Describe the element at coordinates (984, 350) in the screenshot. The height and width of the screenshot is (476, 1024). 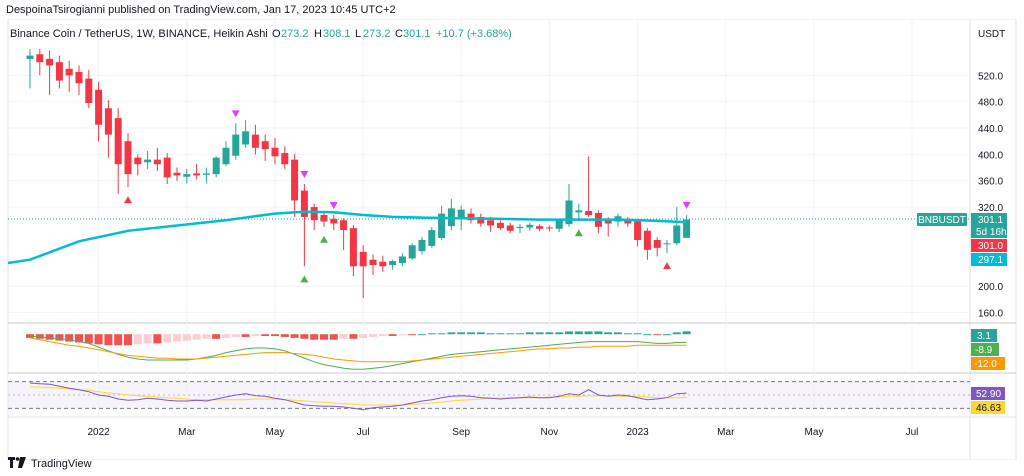
I see `macd-line-text: -8.9` at that location.